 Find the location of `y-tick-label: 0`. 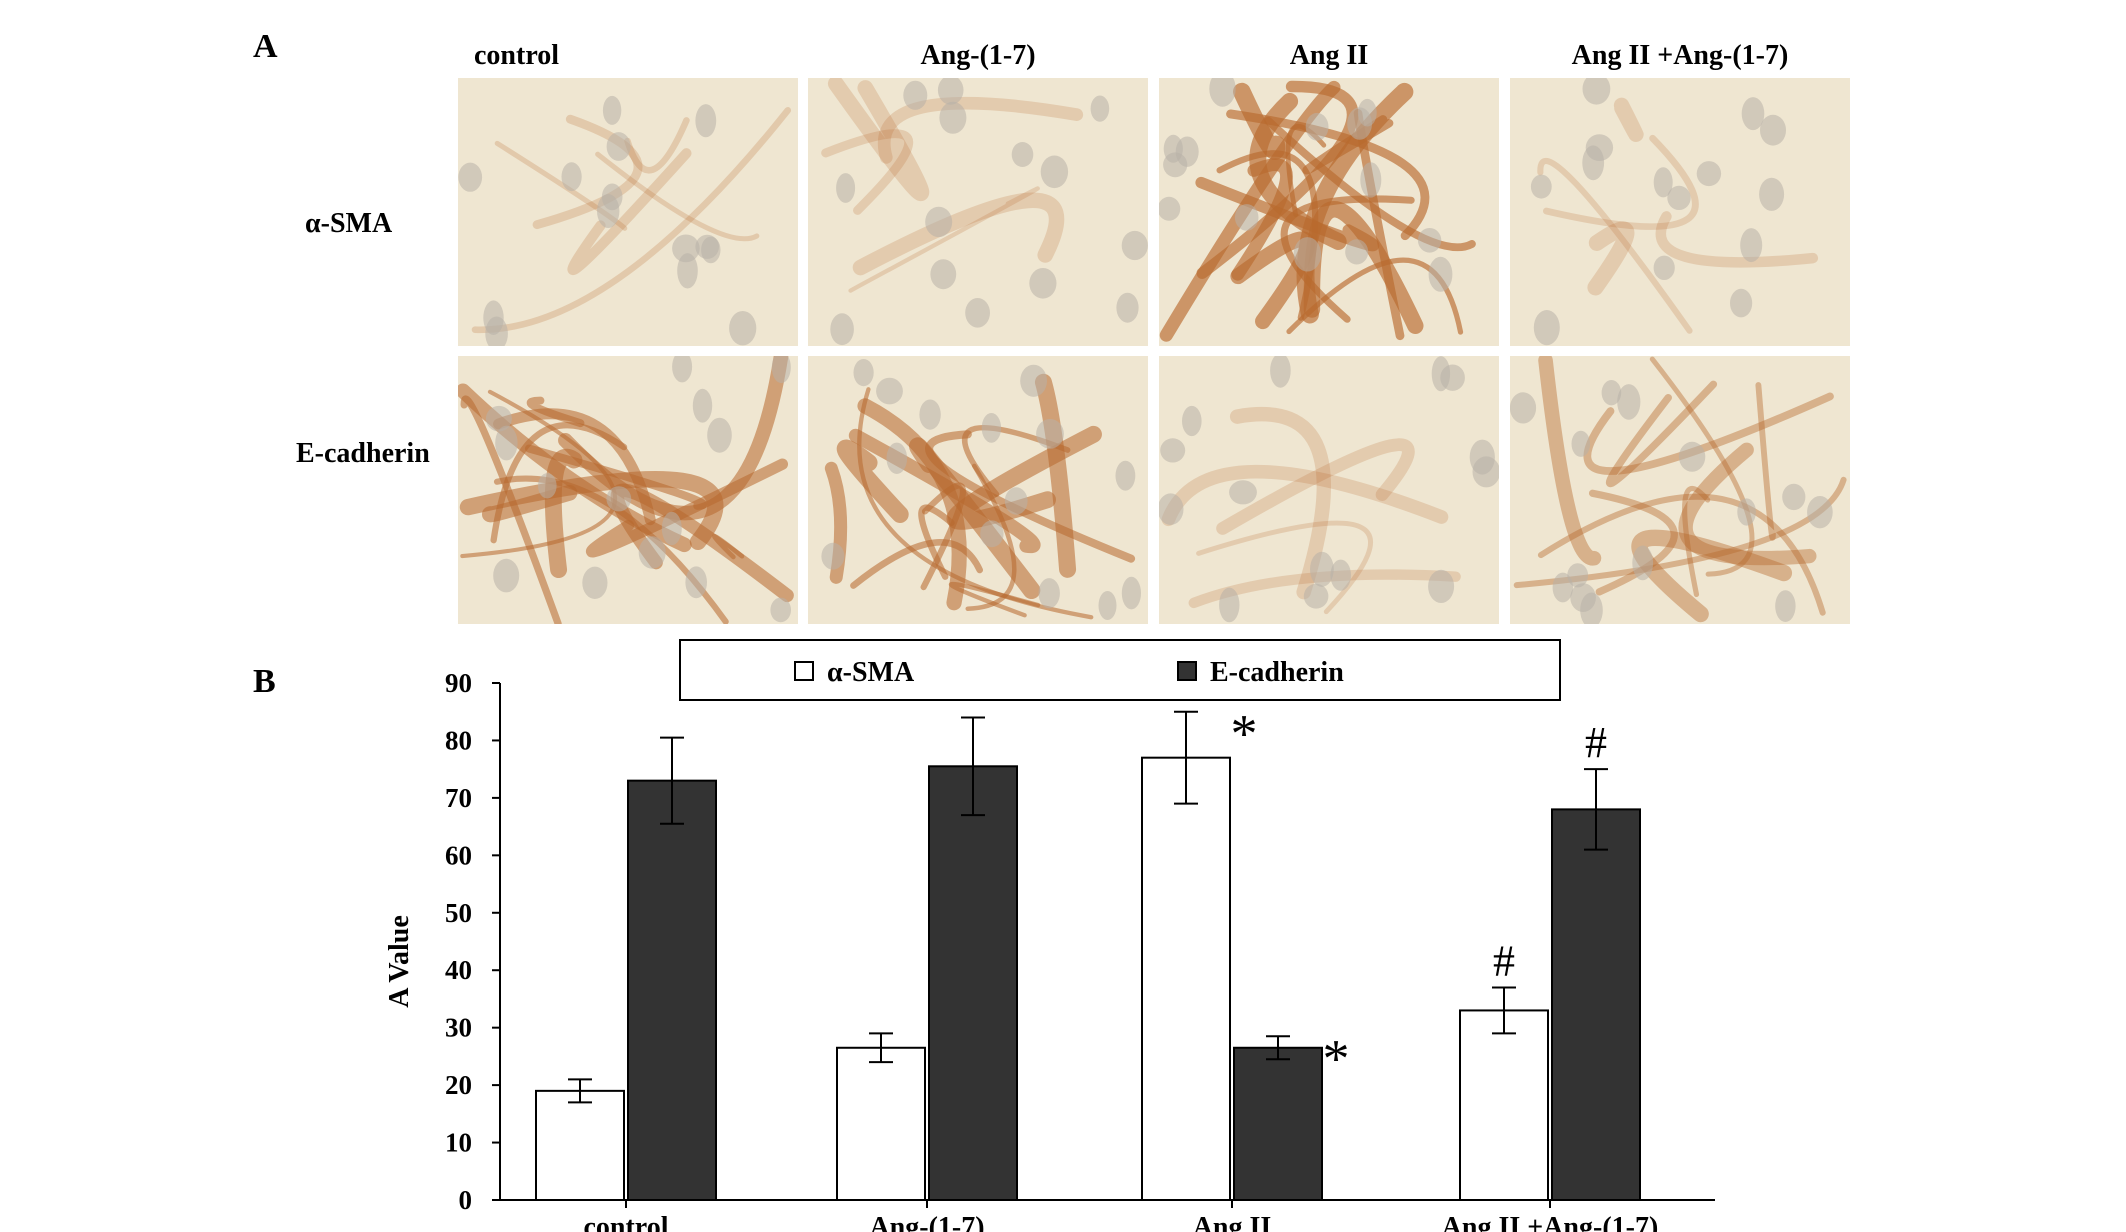

y-tick-label: 0 is located at coordinates (466, 1200).